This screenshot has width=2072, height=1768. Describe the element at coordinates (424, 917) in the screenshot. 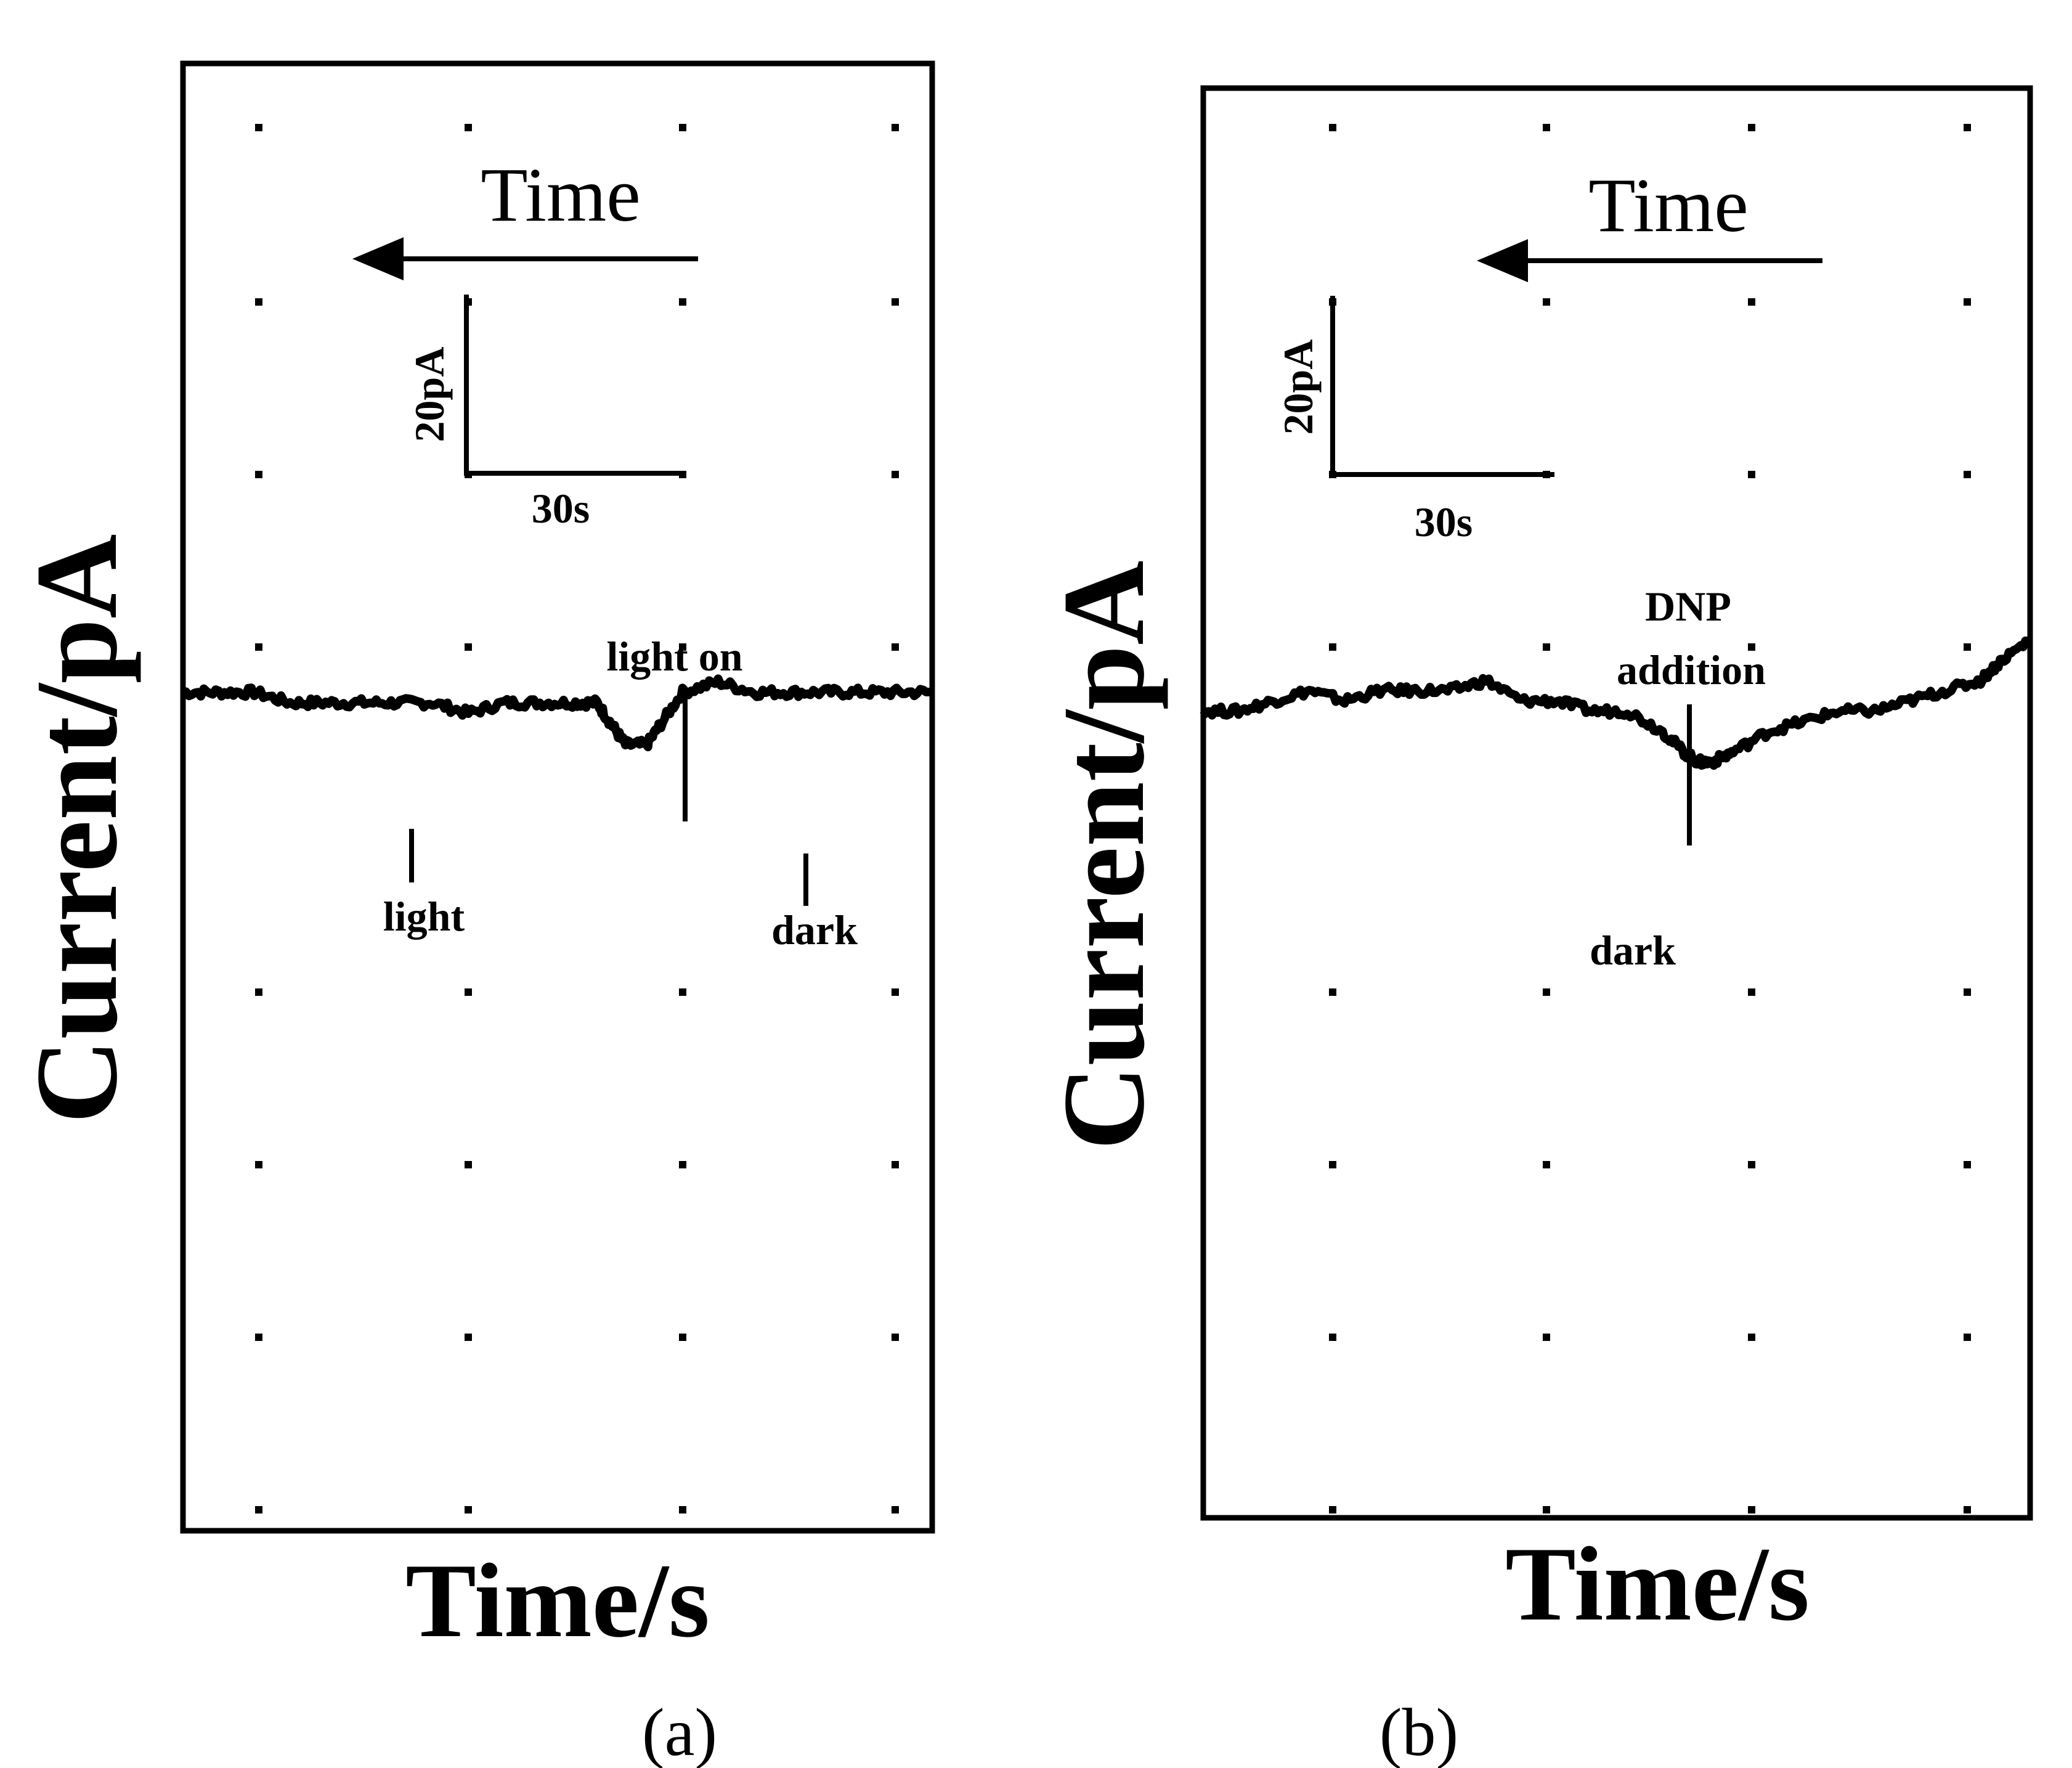

I see `annotation-light-a: light` at that location.